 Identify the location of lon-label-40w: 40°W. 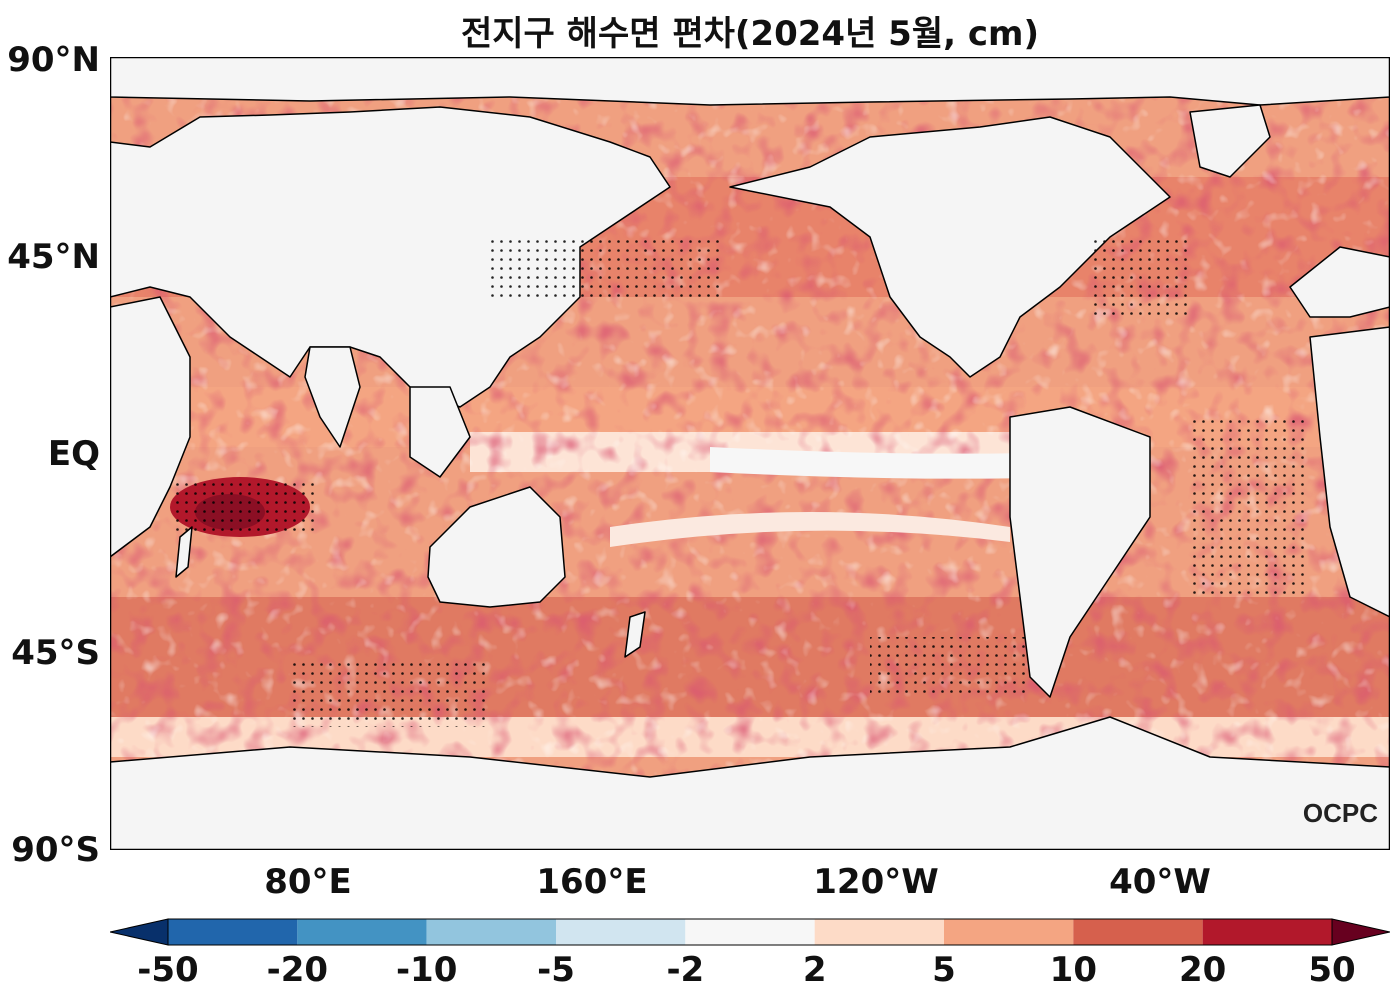
(1160, 882).